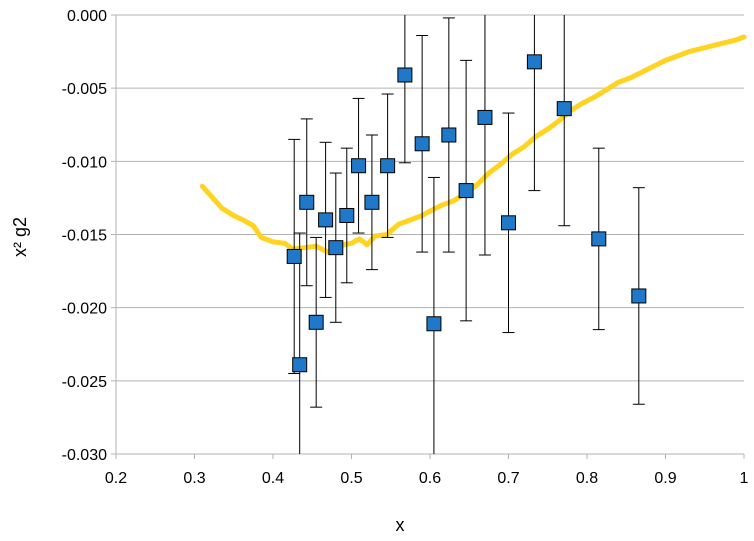  I want to click on y-tick-label: -0.020, so click(84, 309).